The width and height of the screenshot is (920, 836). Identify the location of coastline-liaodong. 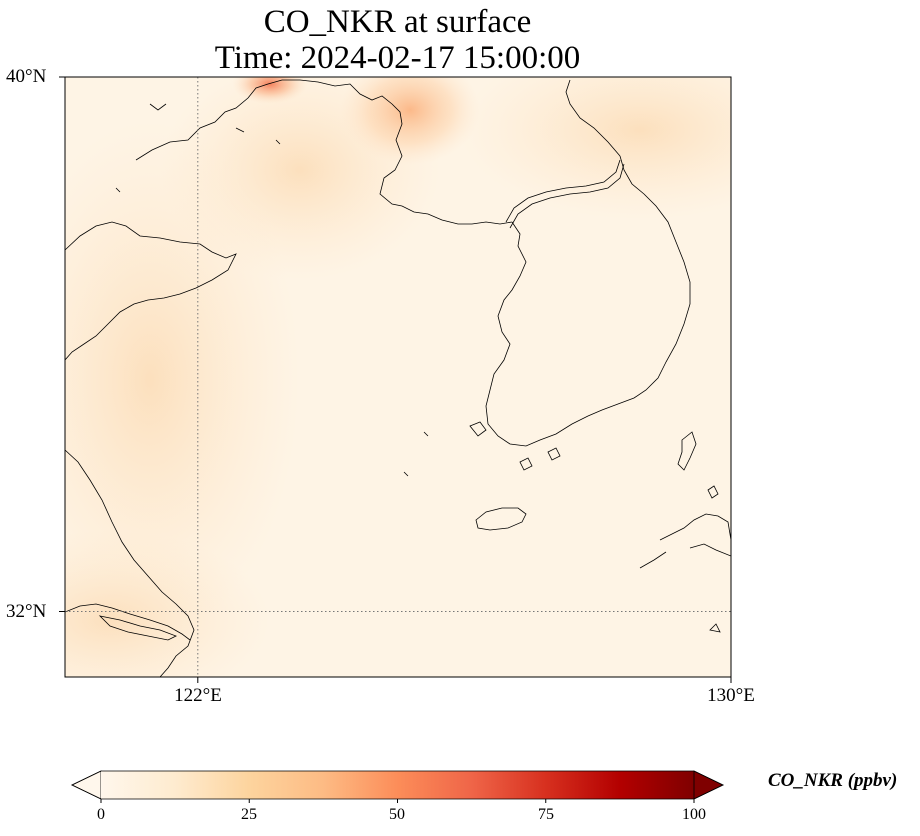
(324, 152).